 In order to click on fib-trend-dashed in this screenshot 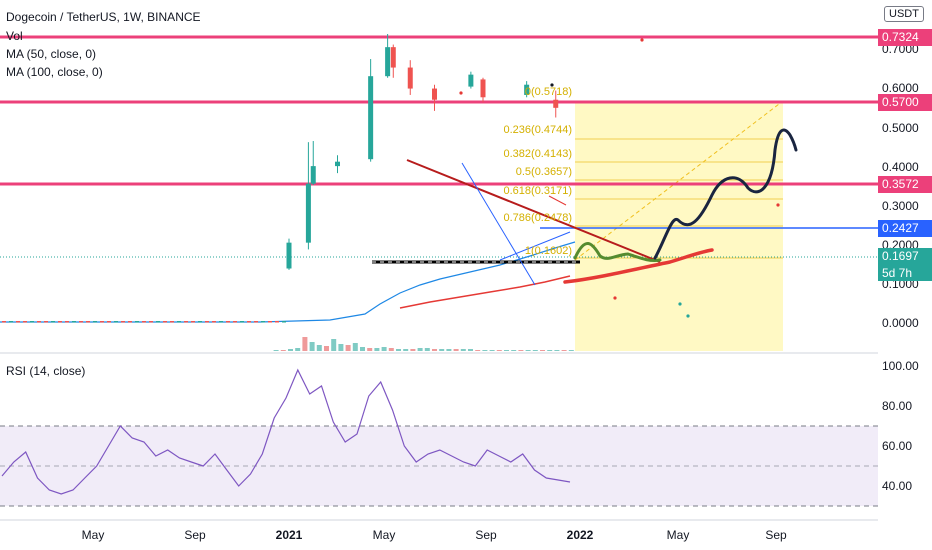, I will do `click(679, 180)`.